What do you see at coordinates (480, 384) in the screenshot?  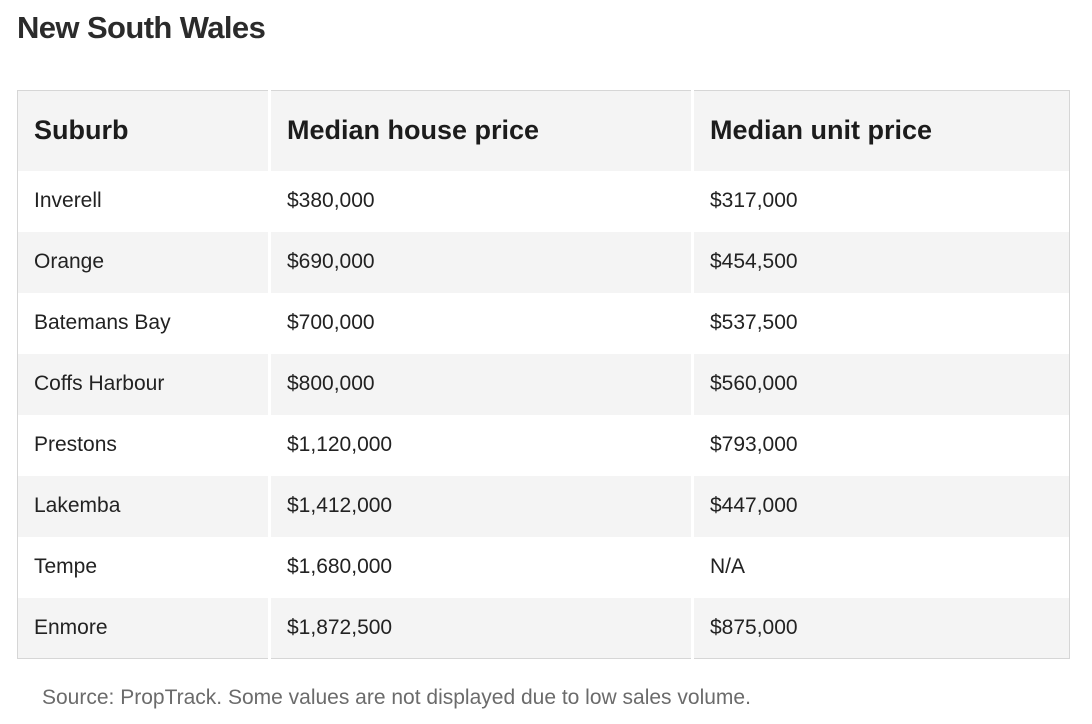 I see `house-price-cell: $800,000` at bounding box center [480, 384].